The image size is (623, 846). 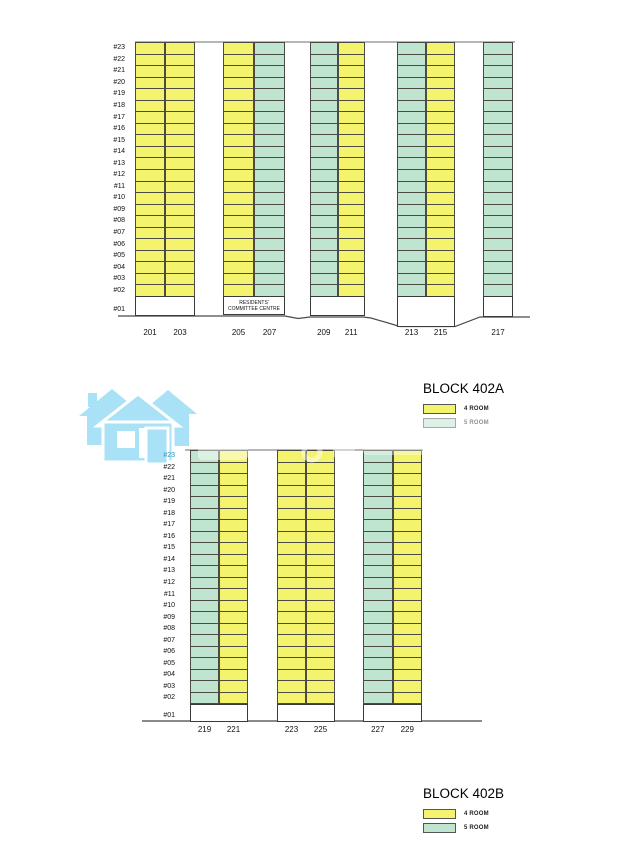 I want to click on legend-402a: BLOCK 402A 4 ROOM 5 ROOM, so click(x=463, y=406).